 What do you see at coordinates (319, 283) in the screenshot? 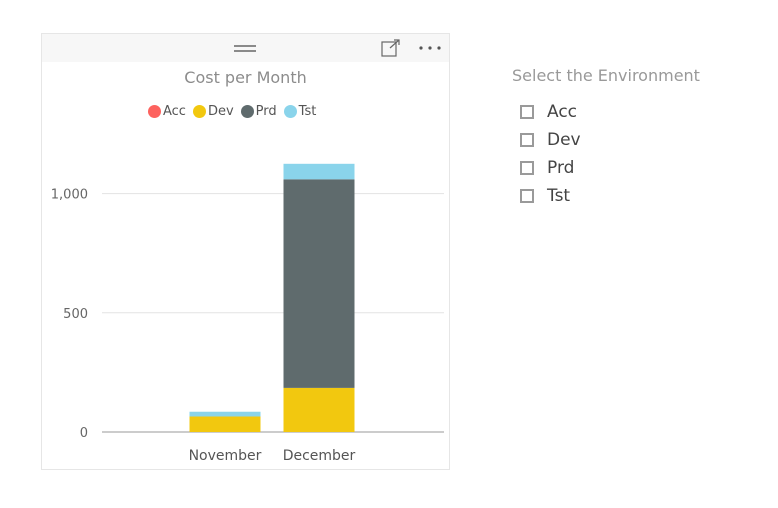
I see `bar-segment-prd` at bounding box center [319, 283].